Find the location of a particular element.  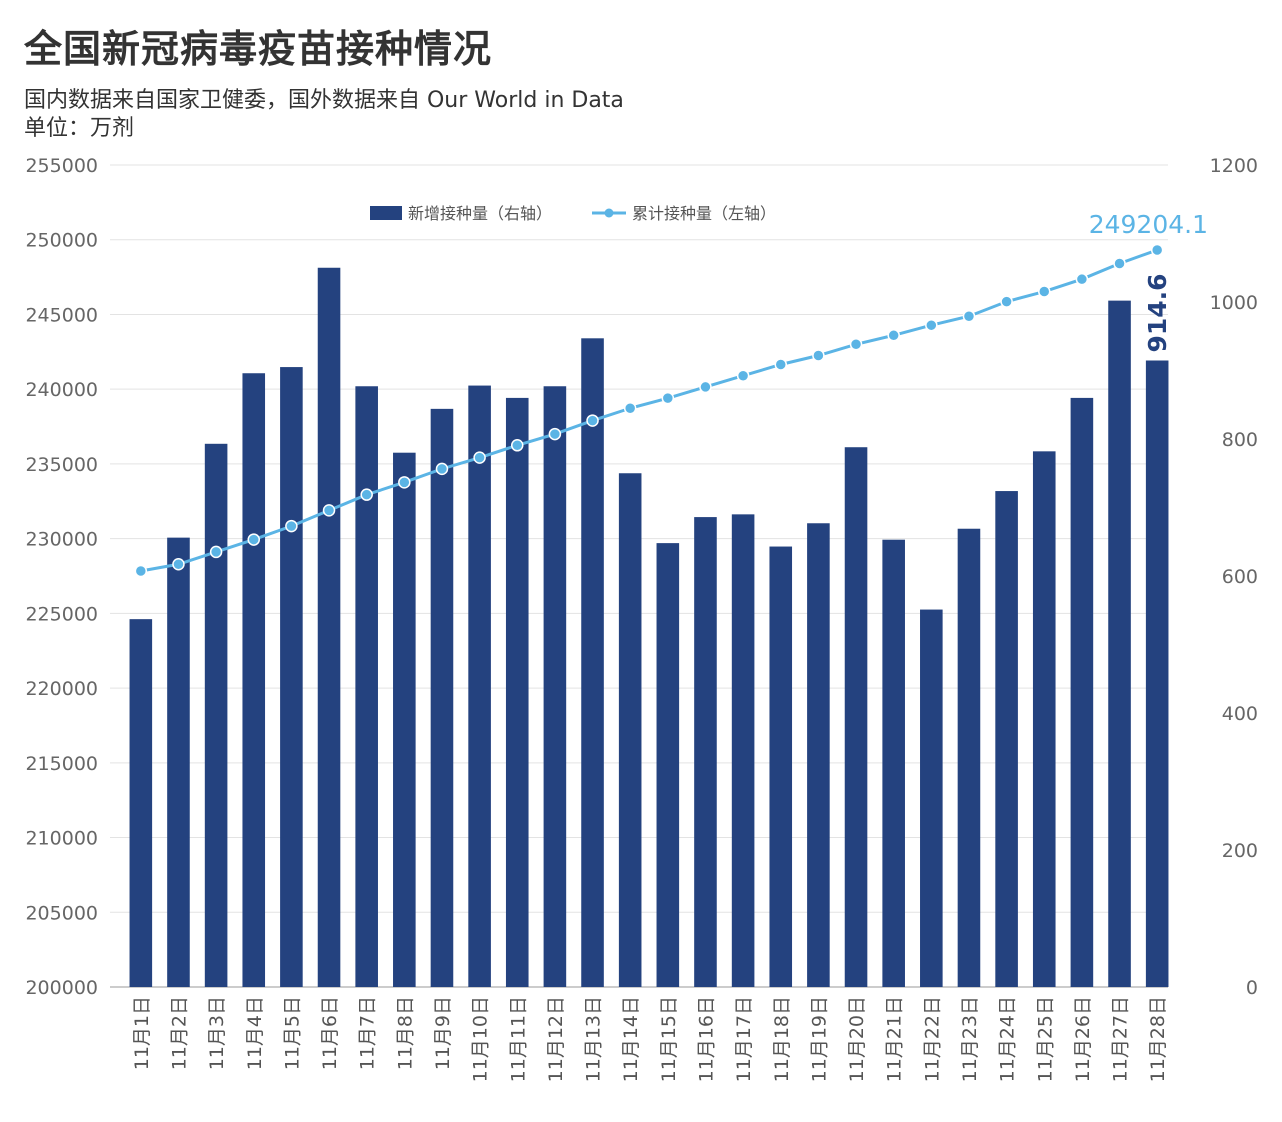

x-tick-label: 11月6日 is located at coordinates (330, 1033).